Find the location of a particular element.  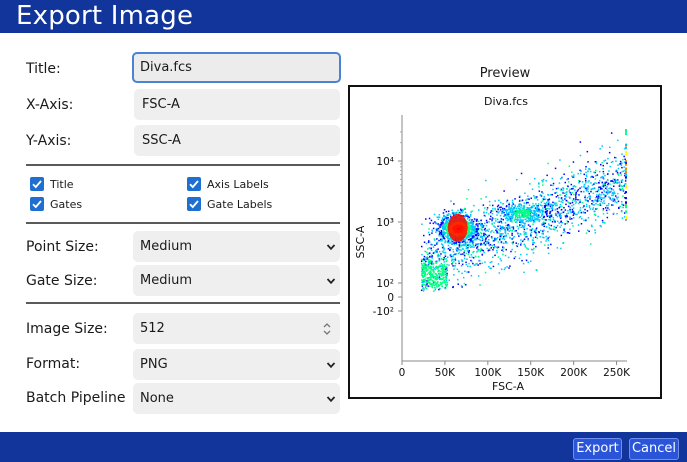

cancel-button: Cancel is located at coordinates (654, 449).